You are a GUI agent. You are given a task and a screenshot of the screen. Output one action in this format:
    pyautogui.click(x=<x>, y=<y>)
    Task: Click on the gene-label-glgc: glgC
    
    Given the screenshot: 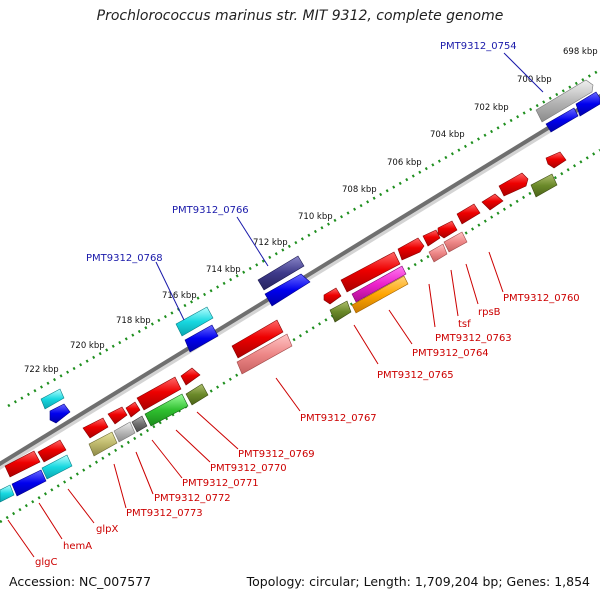 What is the action you would take?
    pyautogui.click(x=46, y=562)
    